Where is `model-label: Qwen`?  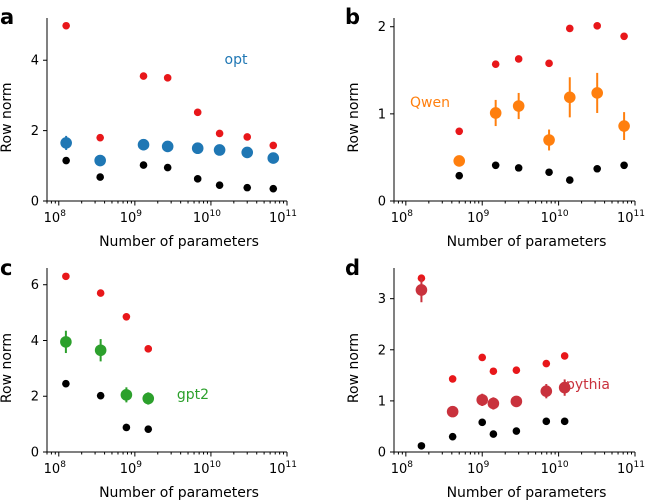
model-label: Qwen is located at coordinates (430, 103).